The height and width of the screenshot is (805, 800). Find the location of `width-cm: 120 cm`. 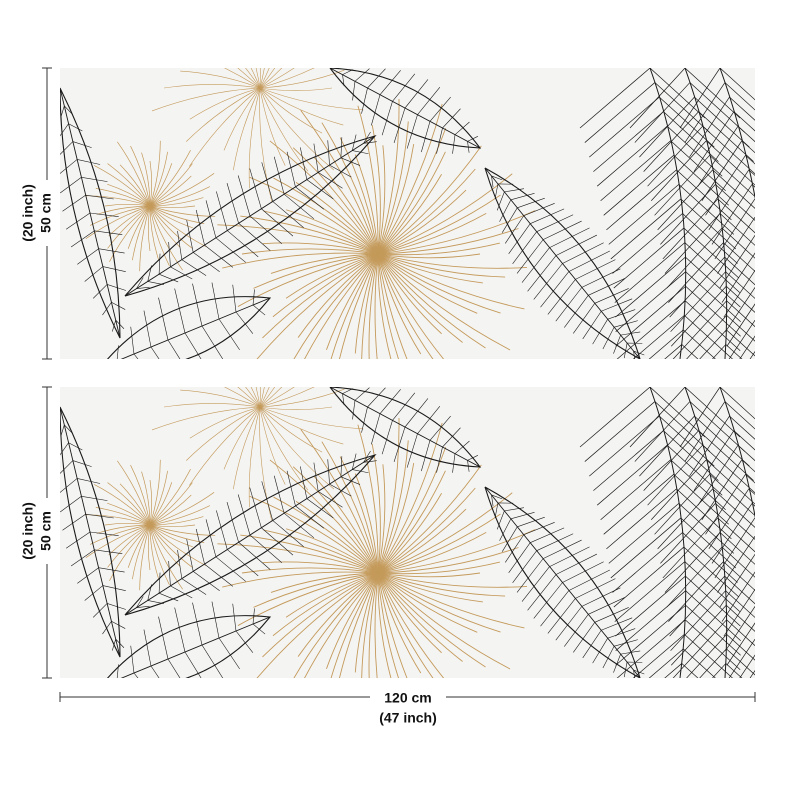

width-cm: 120 cm is located at coordinates (407, 698).